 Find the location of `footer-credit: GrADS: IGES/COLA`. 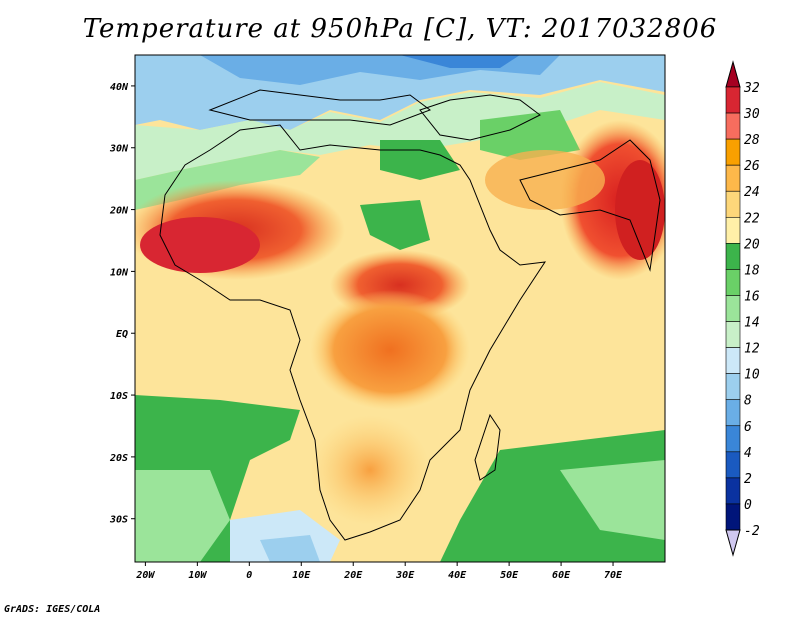

footer-credit: GrADS: IGES/COLA is located at coordinates (52, 609).